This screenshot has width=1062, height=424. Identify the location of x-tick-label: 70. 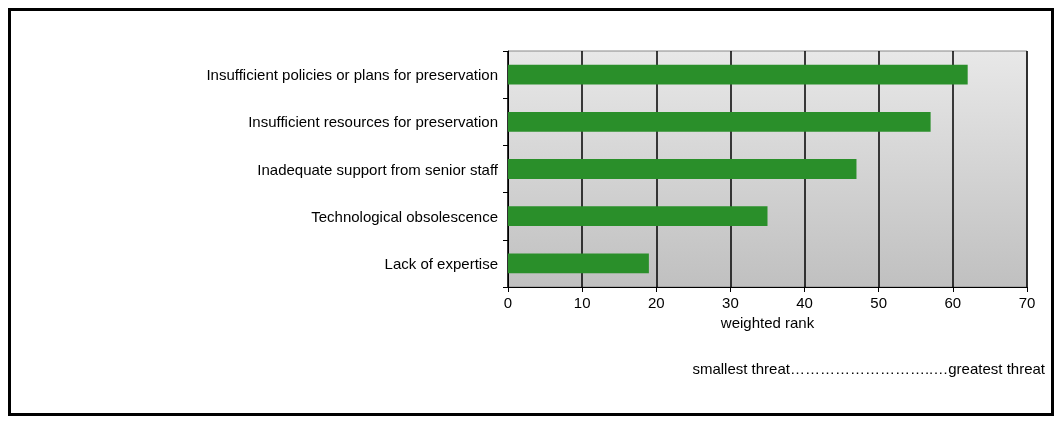
(1027, 302).